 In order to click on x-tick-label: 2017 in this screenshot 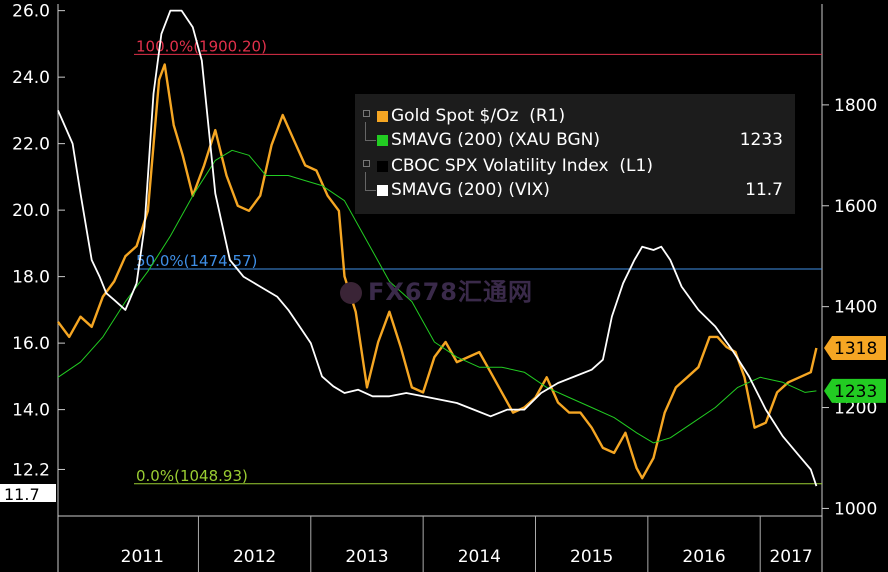, I will do `click(790, 557)`.